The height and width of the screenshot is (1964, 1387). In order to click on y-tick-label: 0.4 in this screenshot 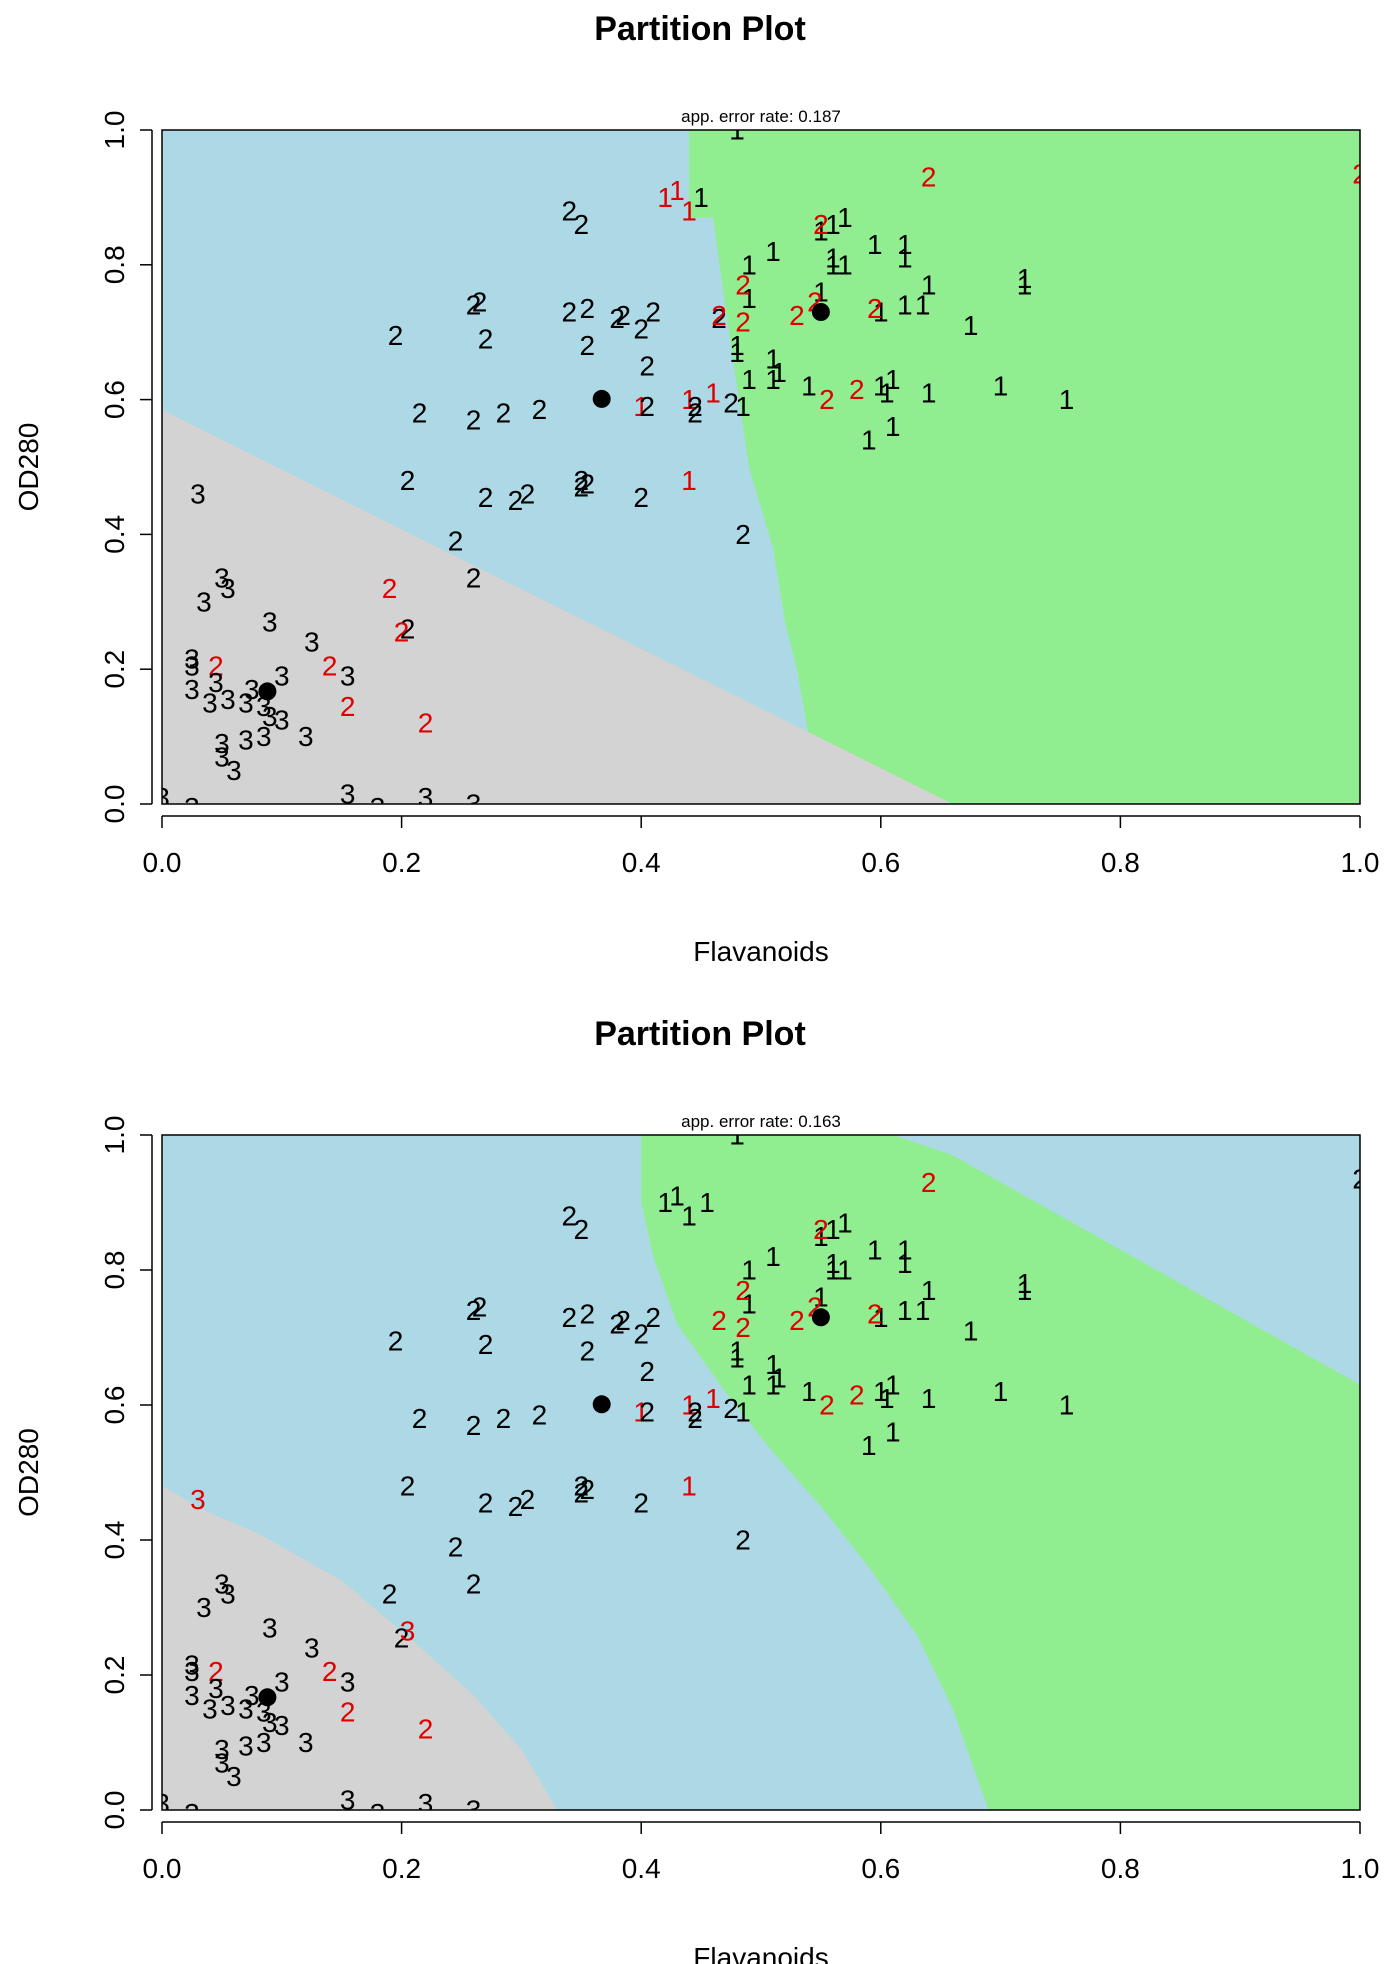, I will do `click(114, 1540)`.